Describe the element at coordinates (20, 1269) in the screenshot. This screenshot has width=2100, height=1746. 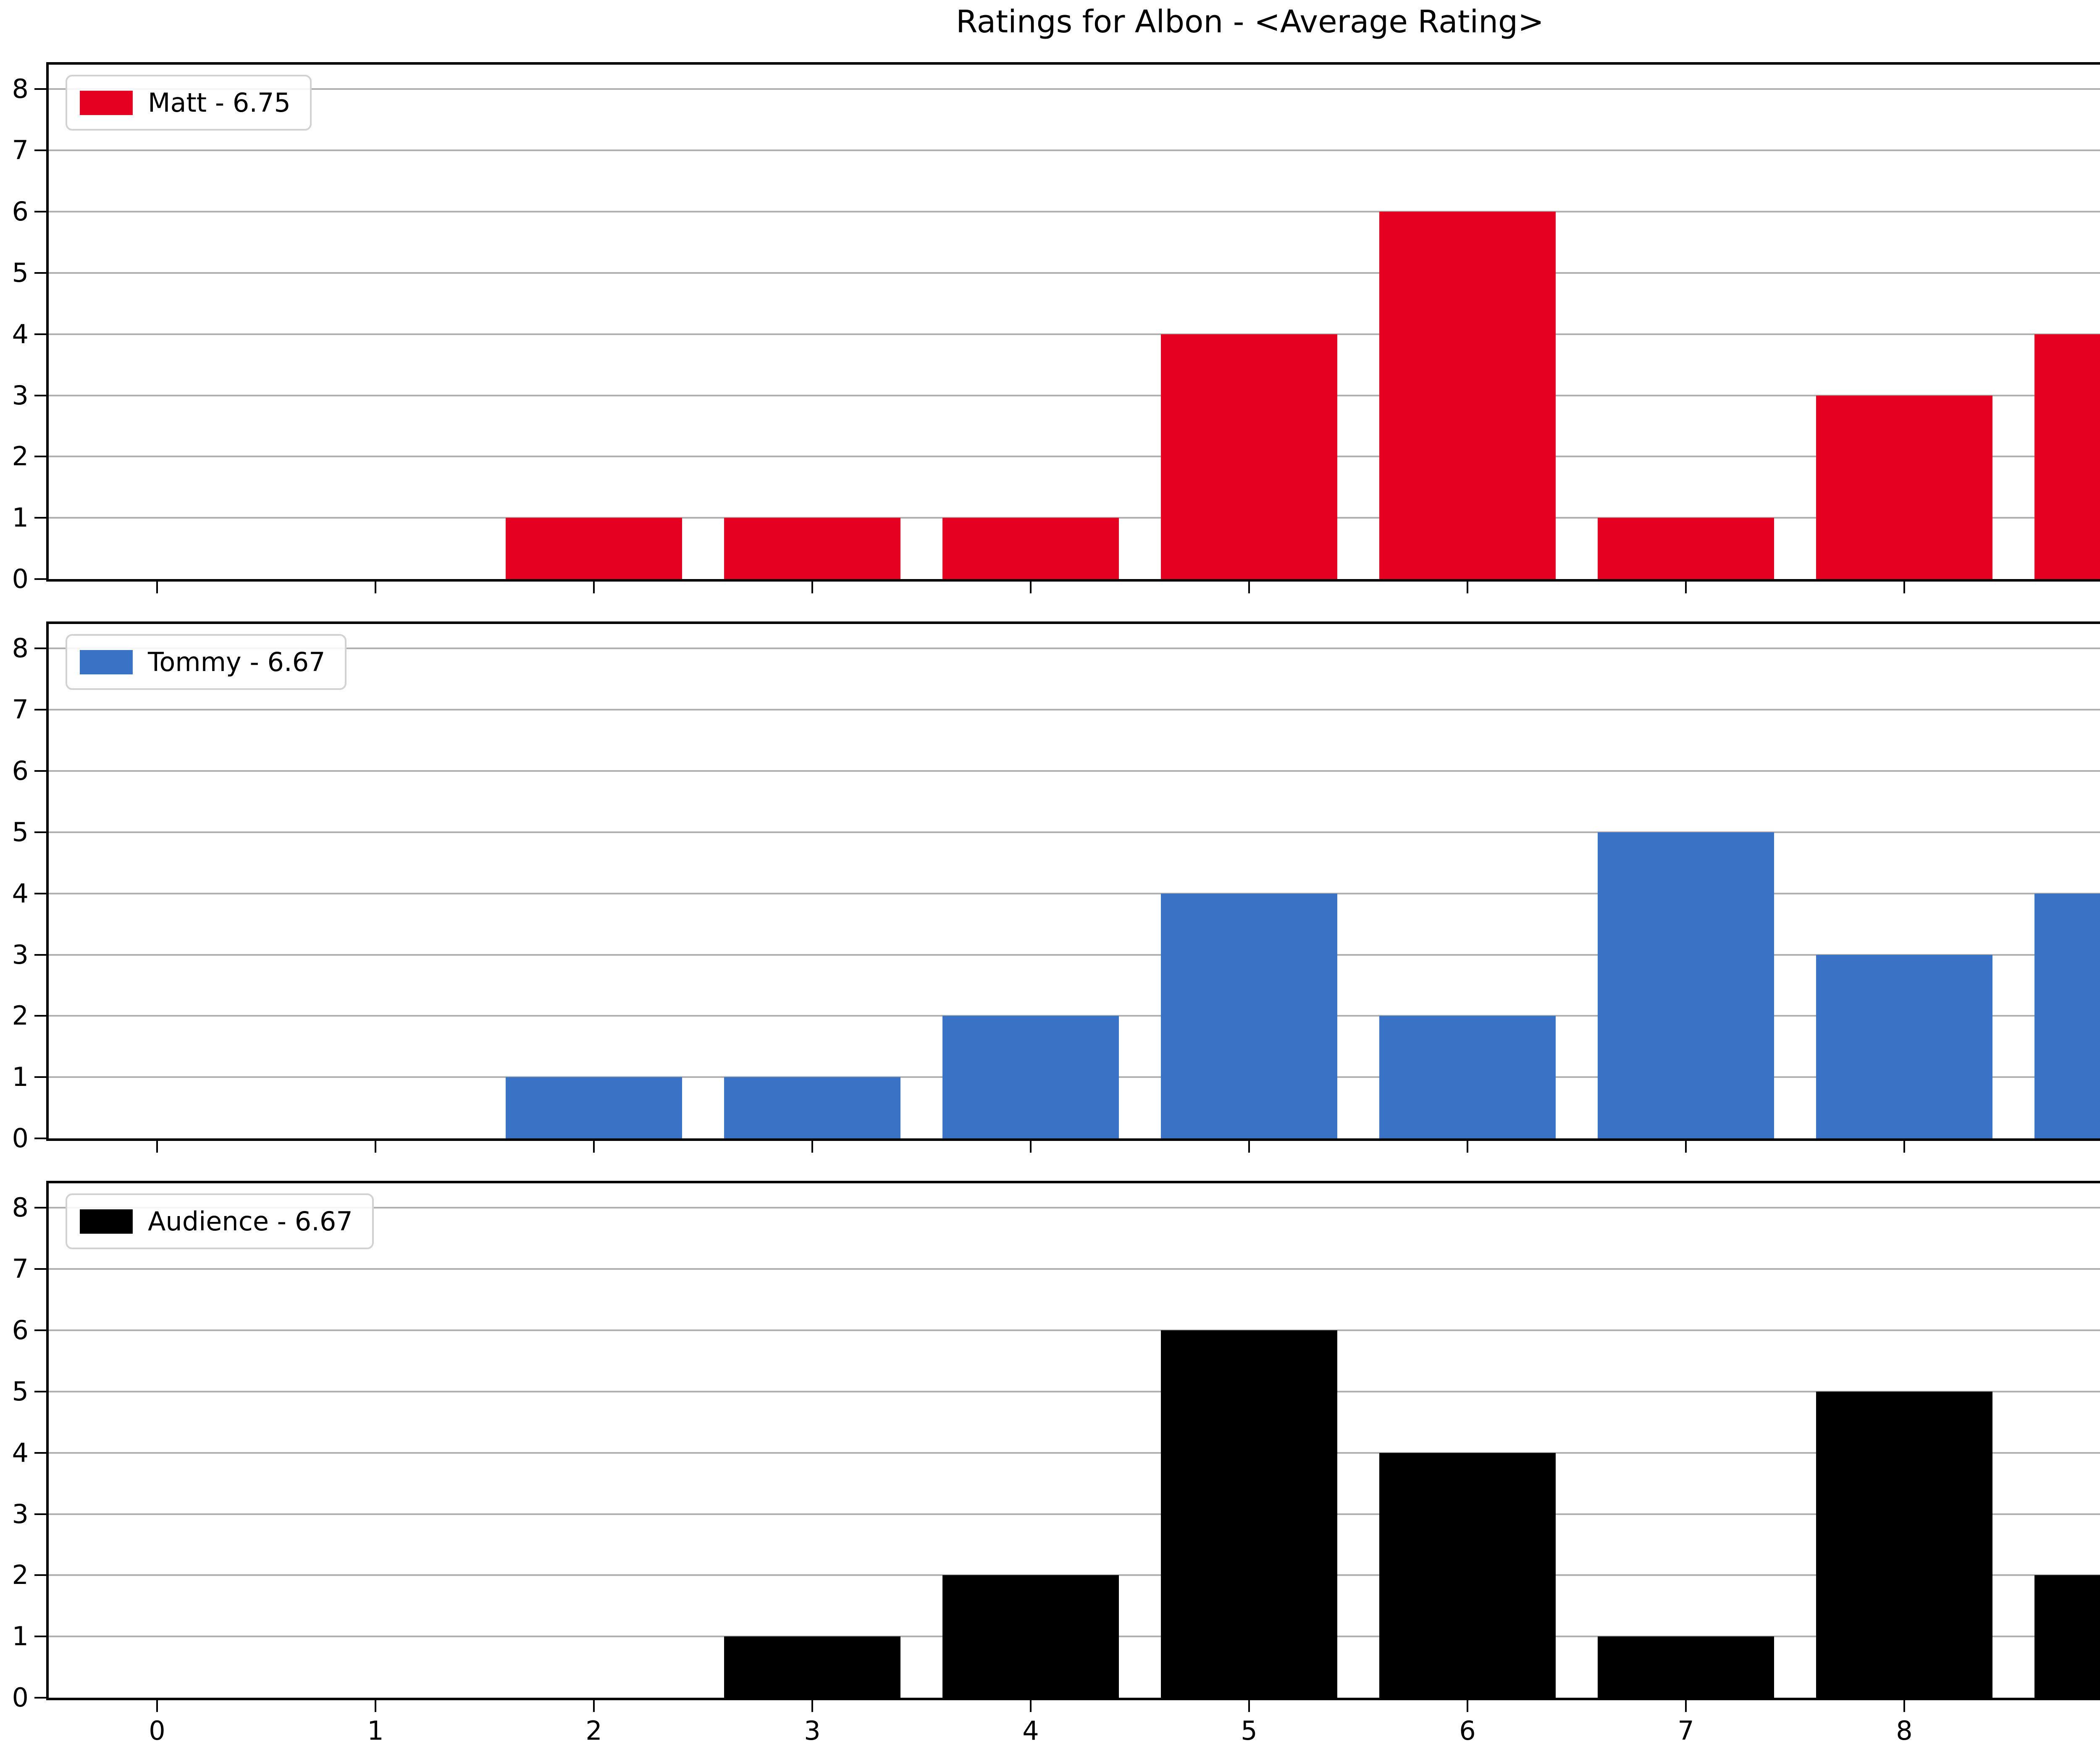
I see `y-tick-label: 7` at that location.